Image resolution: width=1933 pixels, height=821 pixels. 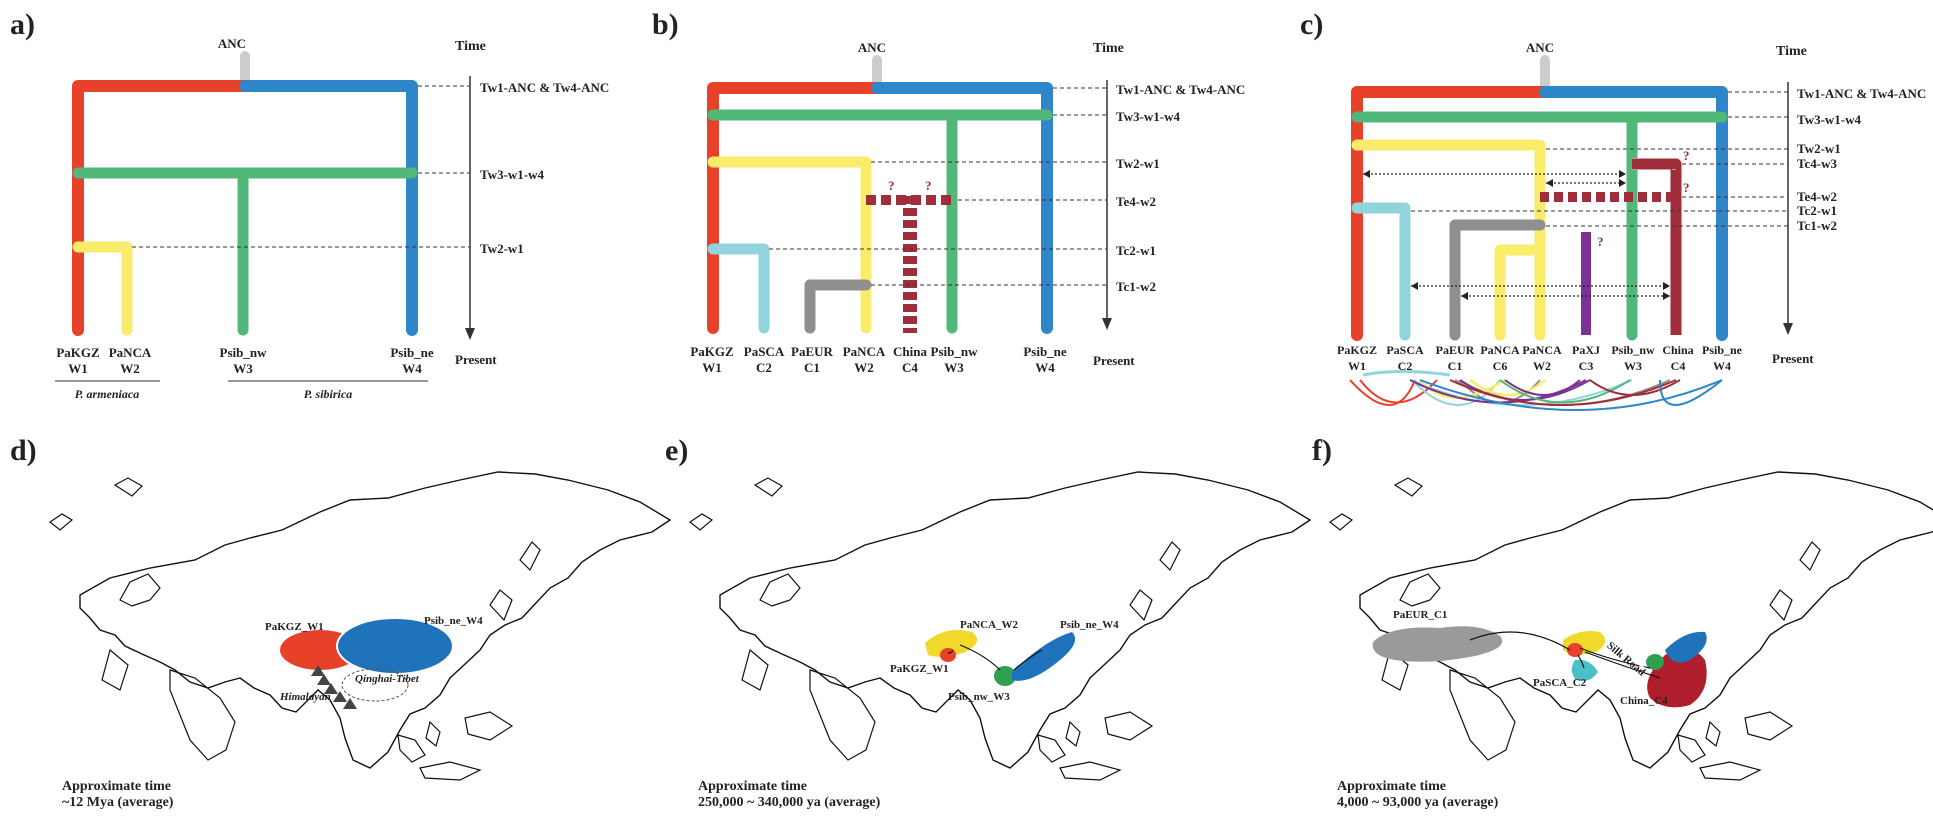 I want to click on time-note-value: ~12 Mya (average), so click(x=118, y=802).